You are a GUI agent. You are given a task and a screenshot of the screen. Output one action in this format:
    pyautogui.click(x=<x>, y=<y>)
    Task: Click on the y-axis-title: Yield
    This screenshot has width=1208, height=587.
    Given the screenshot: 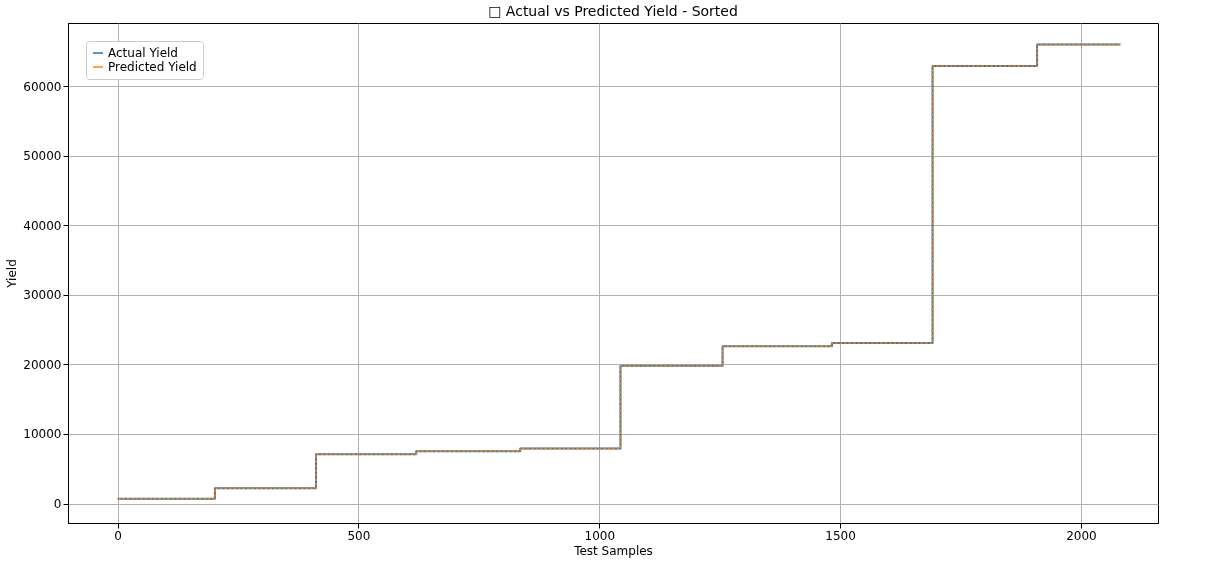 What is the action you would take?
    pyautogui.click(x=12, y=274)
    